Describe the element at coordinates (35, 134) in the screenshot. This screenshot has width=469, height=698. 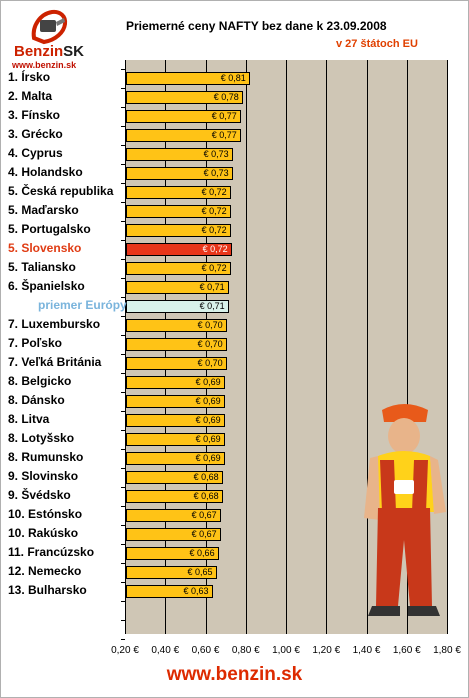
I see `category-label: 3. Grécko` at that location.